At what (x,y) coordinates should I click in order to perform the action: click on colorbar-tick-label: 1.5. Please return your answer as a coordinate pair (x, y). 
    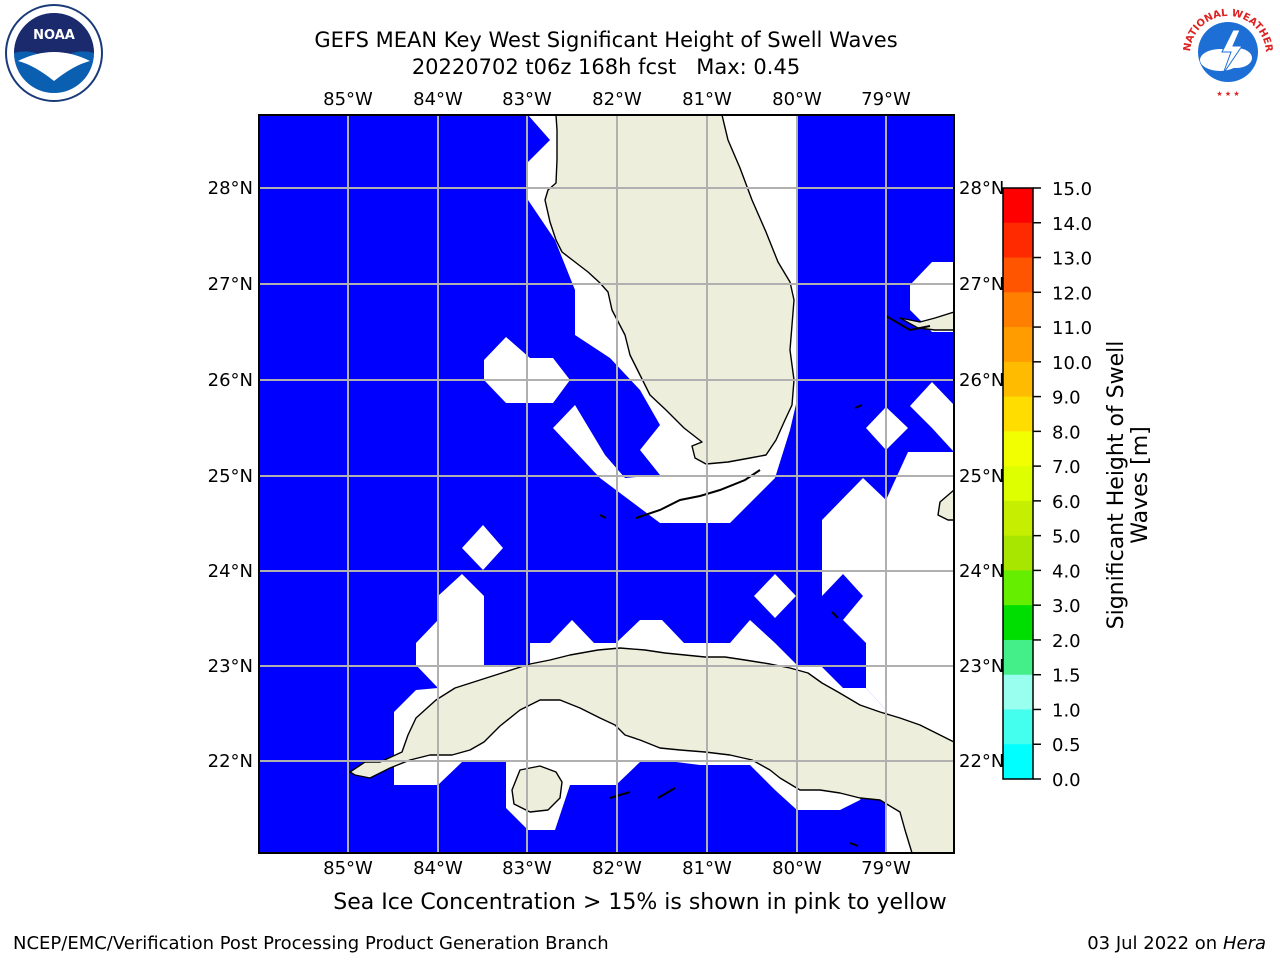
    Looking at the image, I should click on (1066, 676).